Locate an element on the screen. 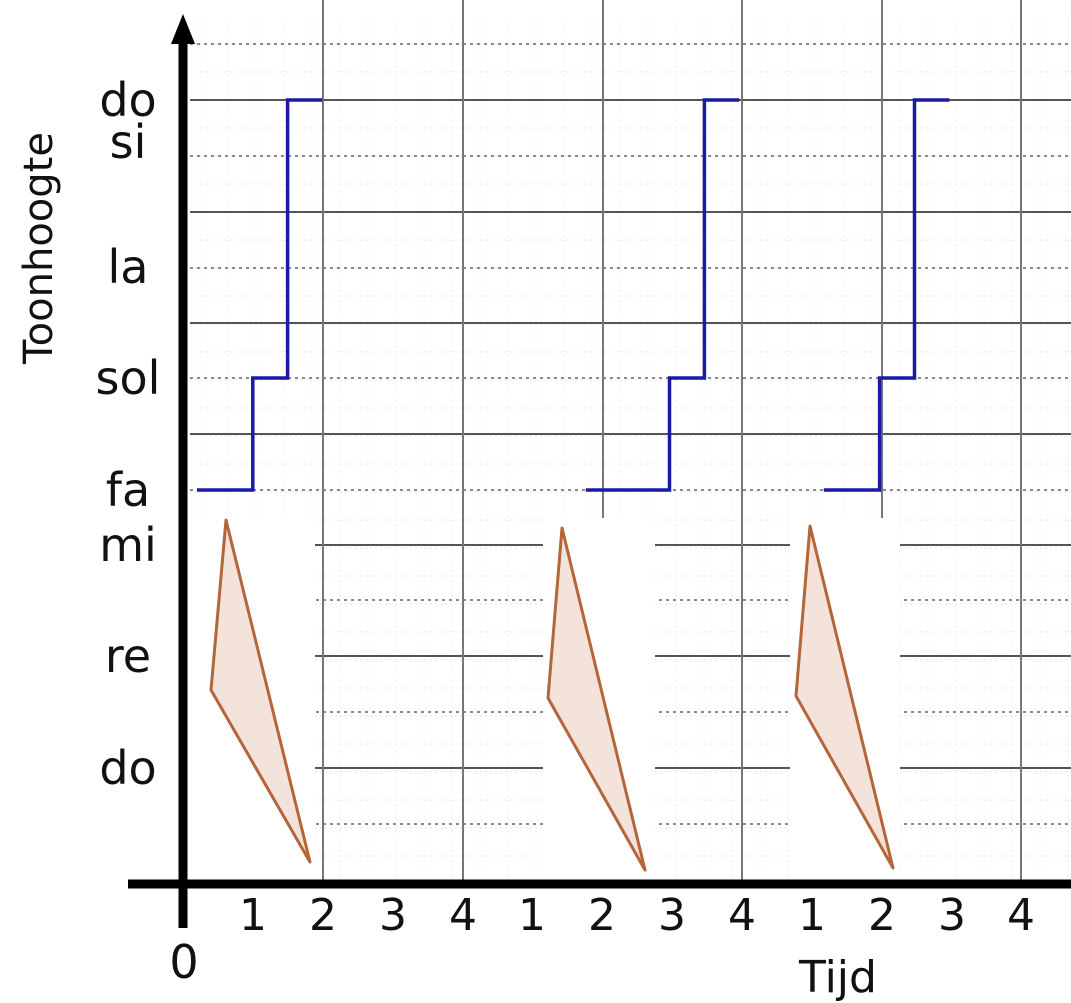 Image resolution: width=1071 pixels, height=1003 pixels. y-tick-label: la is located at coordinates (128, 267).